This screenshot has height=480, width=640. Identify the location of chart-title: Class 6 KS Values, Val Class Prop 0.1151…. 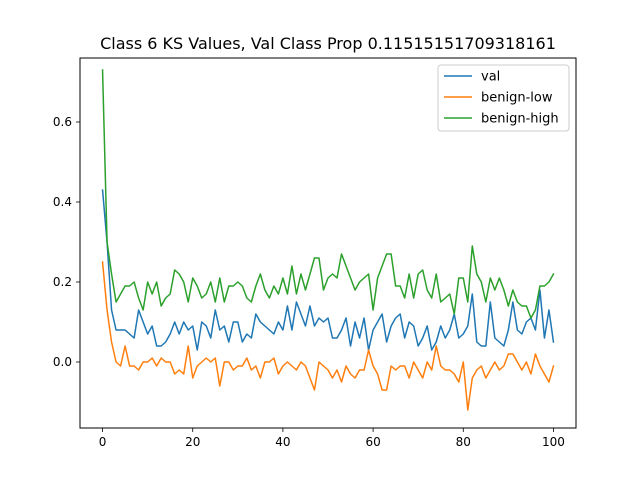
(328, 43).